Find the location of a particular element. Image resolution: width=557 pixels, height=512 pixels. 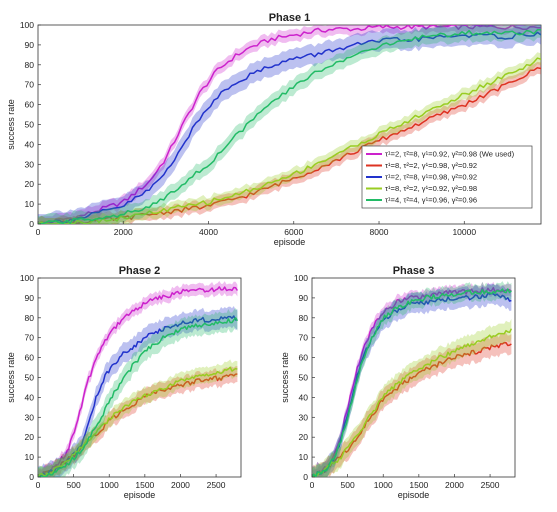

chart-title: Phase 3 is located at coordinates (414, 271).